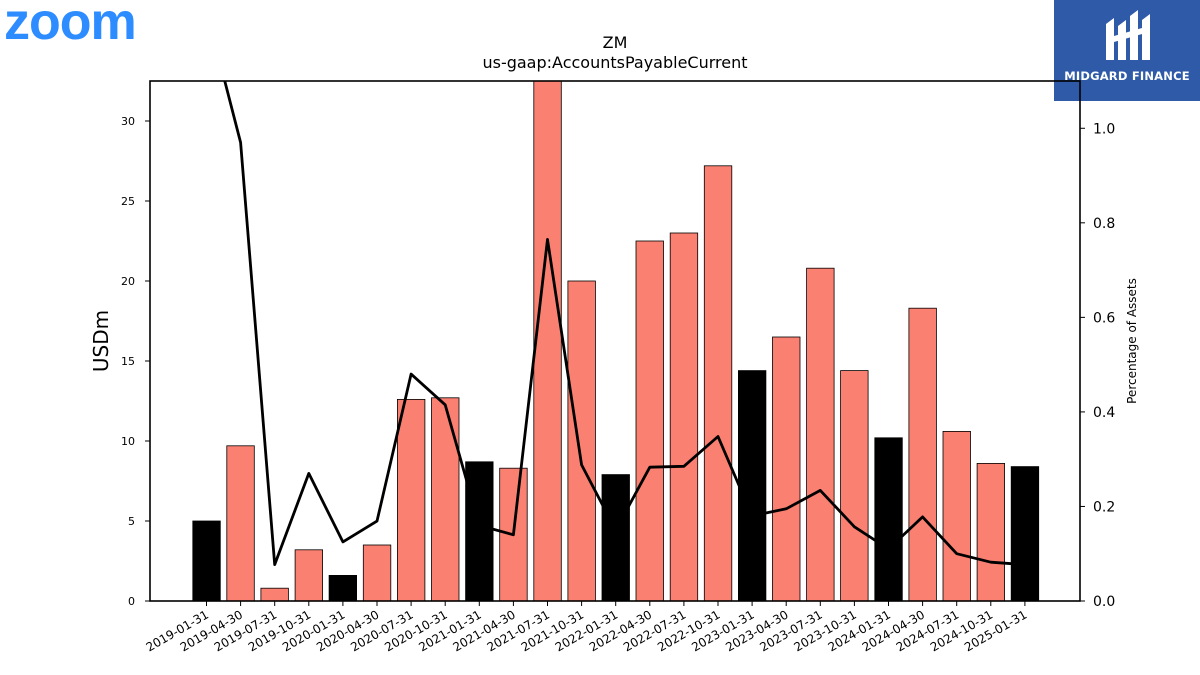  What do you see at coordinates (101, 341) in the screenshot?
I see `y-axis-label: USDm` at bounding box center [101, 341].